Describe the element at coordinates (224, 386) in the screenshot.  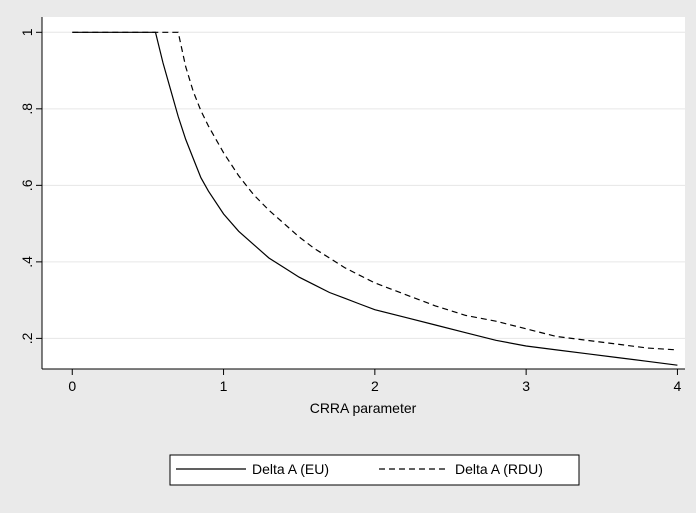
I see `x-tick-label: 1` at that location.